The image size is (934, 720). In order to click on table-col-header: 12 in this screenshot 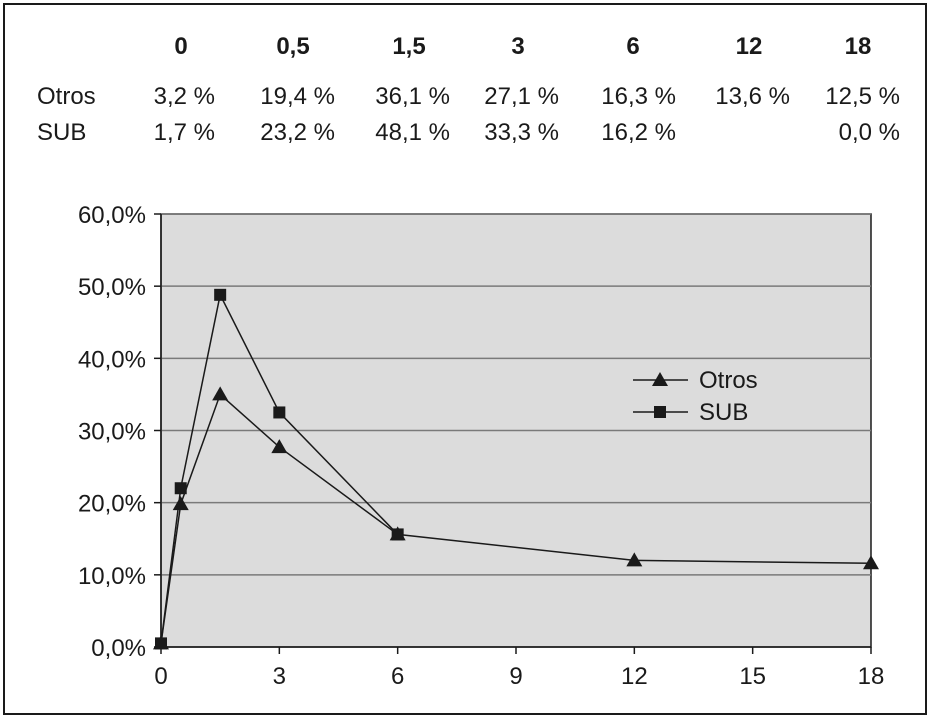, I will do `click(749, 46)`.